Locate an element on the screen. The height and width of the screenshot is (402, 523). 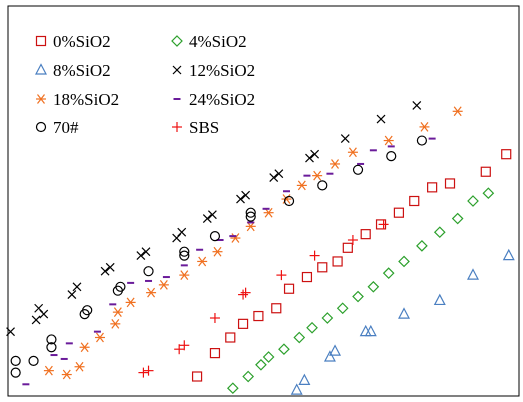
legend-item-18pct-sio2: 18%SiO2 is located at coordinates (77, 99).